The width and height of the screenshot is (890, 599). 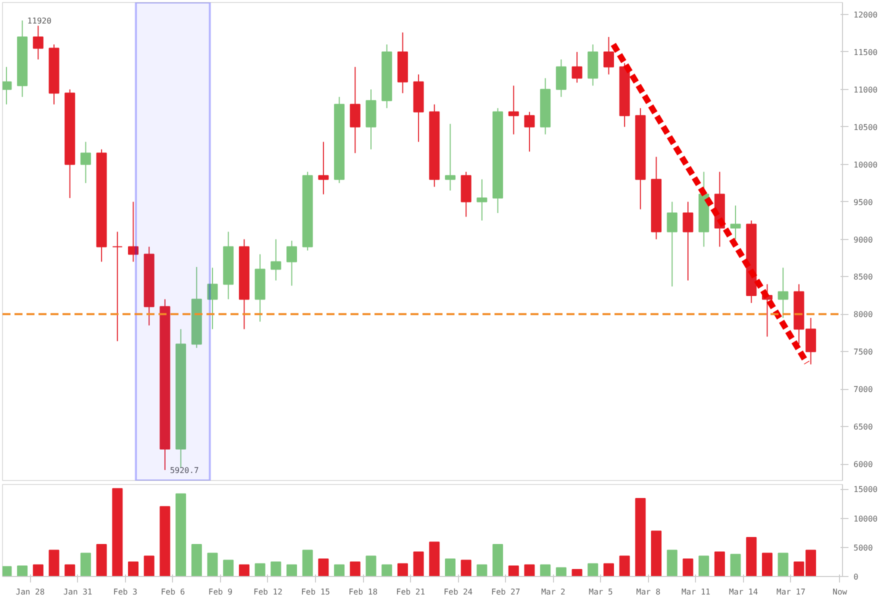 I want to click on y-tick-label: 11500, so click(x=866, y=52).